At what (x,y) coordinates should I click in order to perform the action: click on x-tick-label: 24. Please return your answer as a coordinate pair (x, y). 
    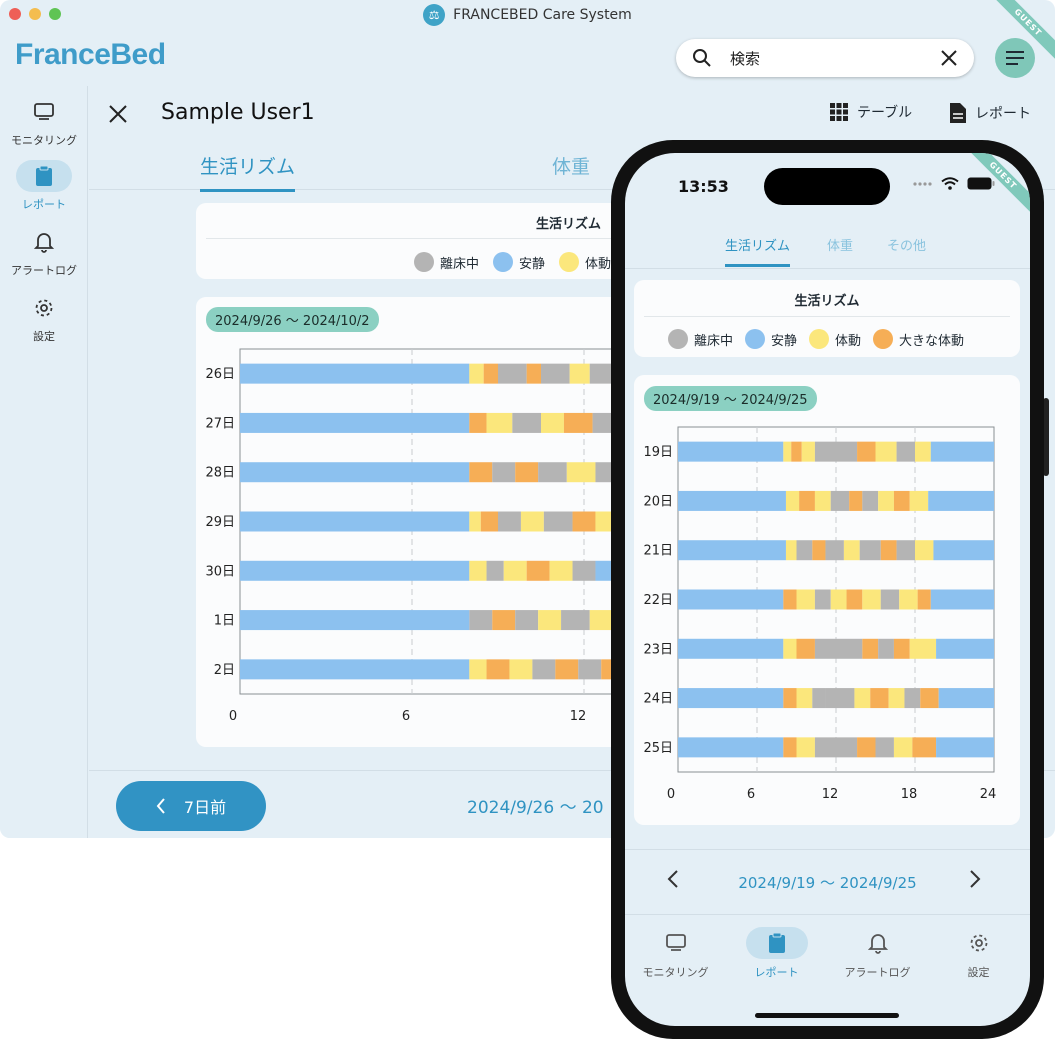
    Looking at the image, I should click on (988, 794).